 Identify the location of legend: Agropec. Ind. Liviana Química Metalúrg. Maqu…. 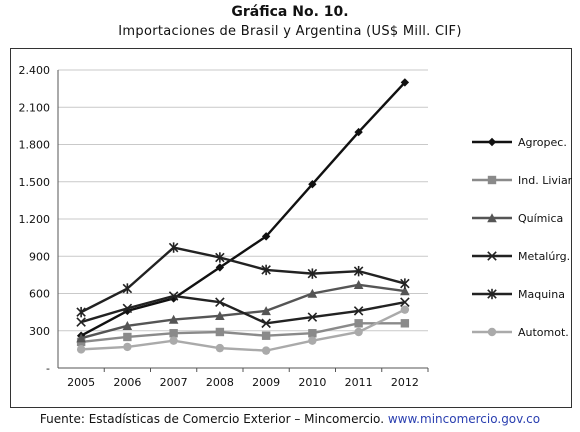
(526, 237).